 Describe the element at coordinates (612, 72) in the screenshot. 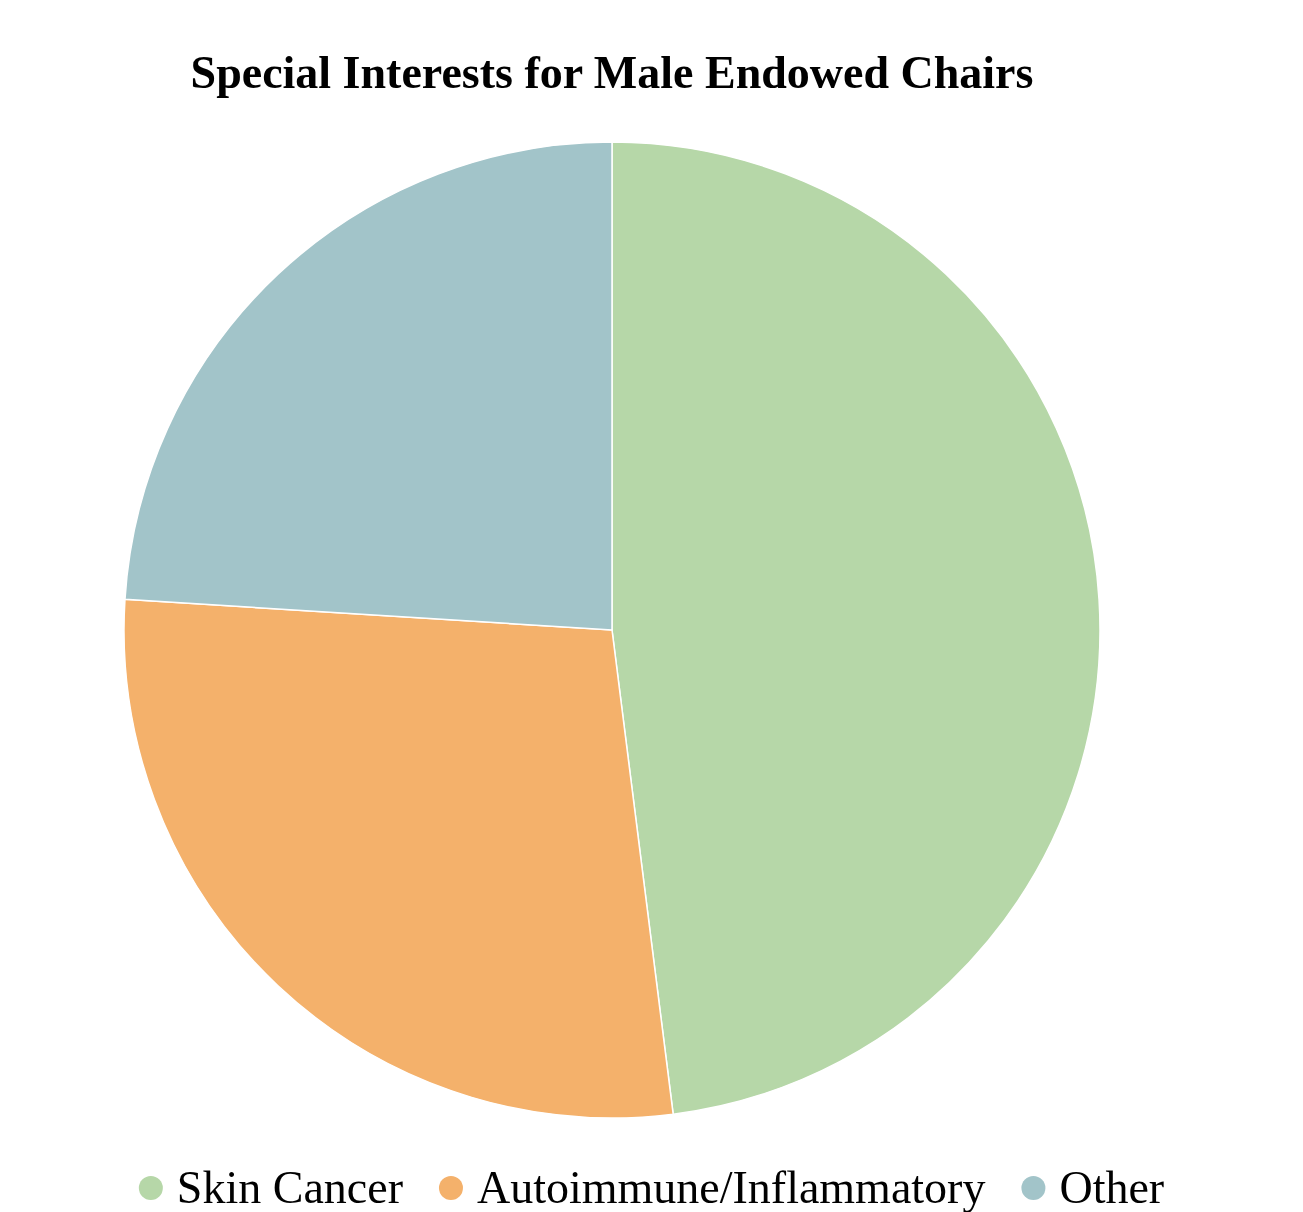

I see `chart-title: Special Interests for Male Endowed Chairs` at that location.